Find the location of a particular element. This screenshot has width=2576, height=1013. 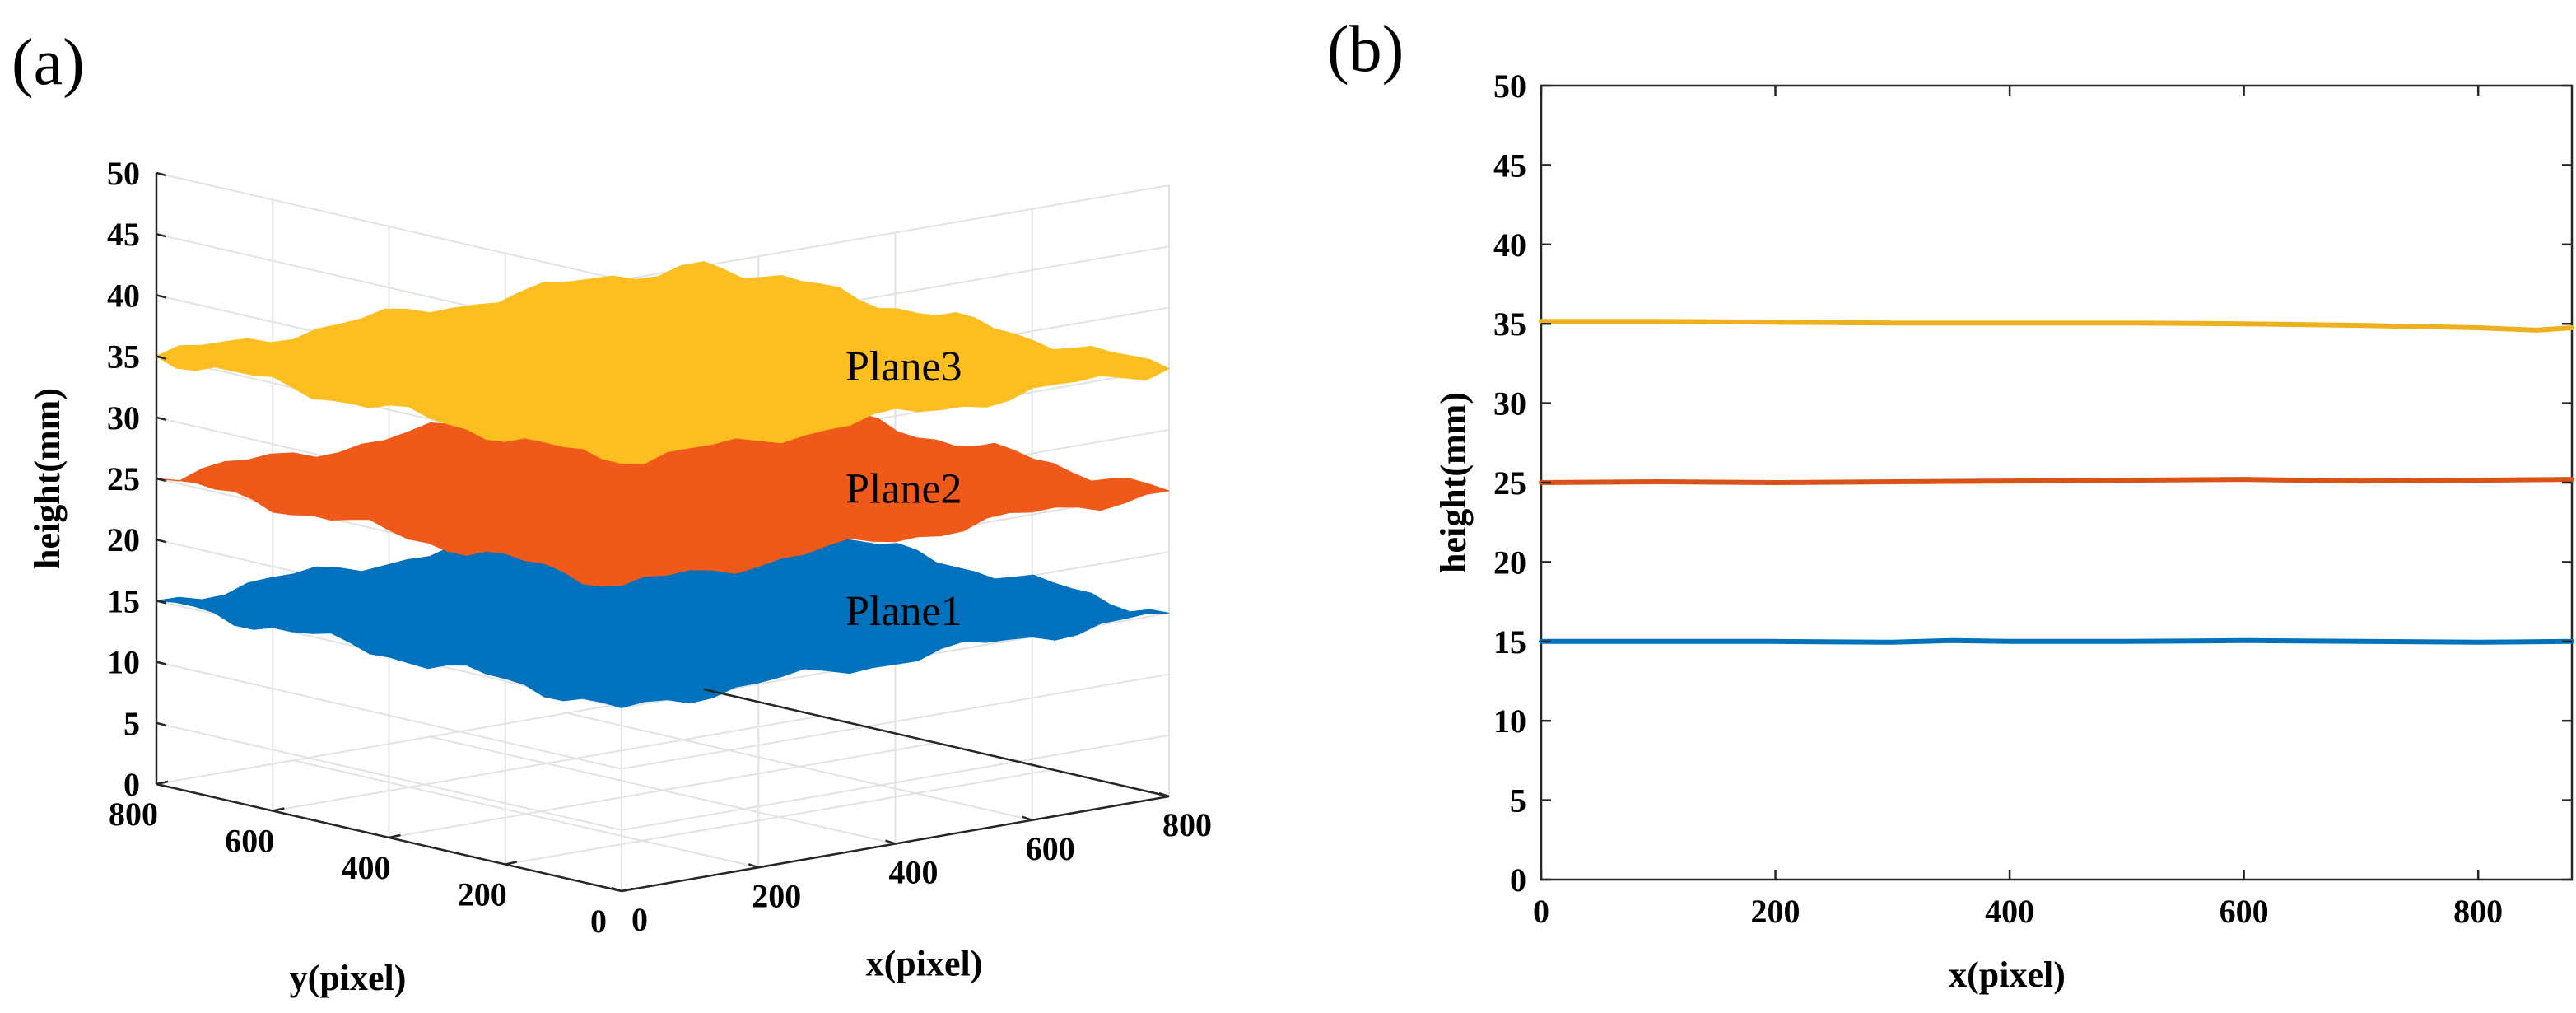

surface-plane1 is located at coordinates (663, 605).